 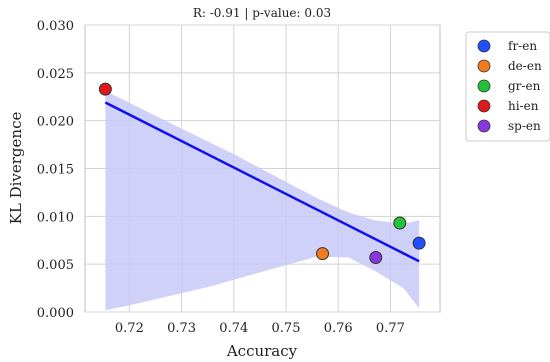 What do you see at coordinates (400, 223) in the screenshot?
I see `point-gr-en` at bounding box center [400, 223].